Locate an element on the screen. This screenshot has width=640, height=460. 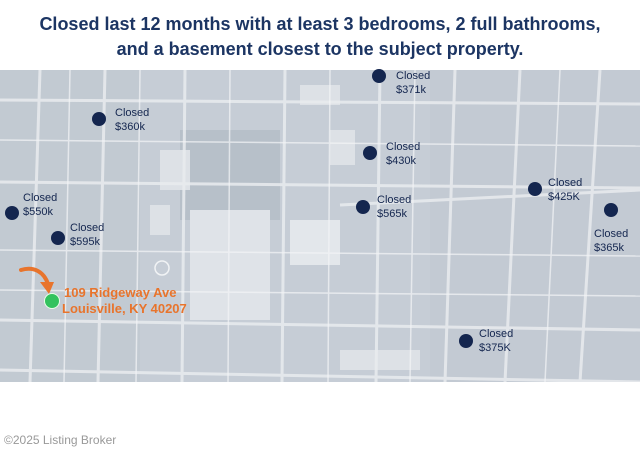
curved-arrow-icon is located at coordinates (36, 280).